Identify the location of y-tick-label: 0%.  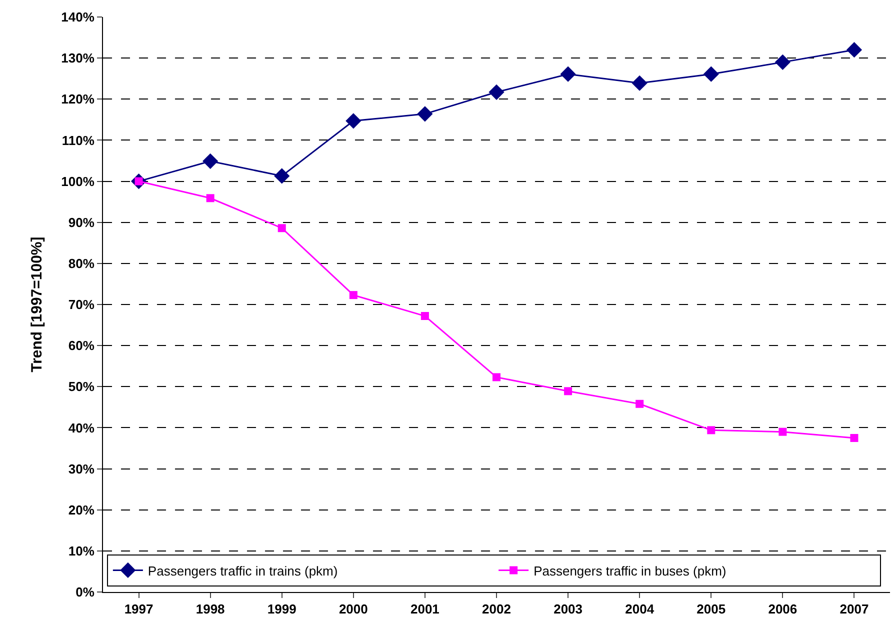
(85, 592).